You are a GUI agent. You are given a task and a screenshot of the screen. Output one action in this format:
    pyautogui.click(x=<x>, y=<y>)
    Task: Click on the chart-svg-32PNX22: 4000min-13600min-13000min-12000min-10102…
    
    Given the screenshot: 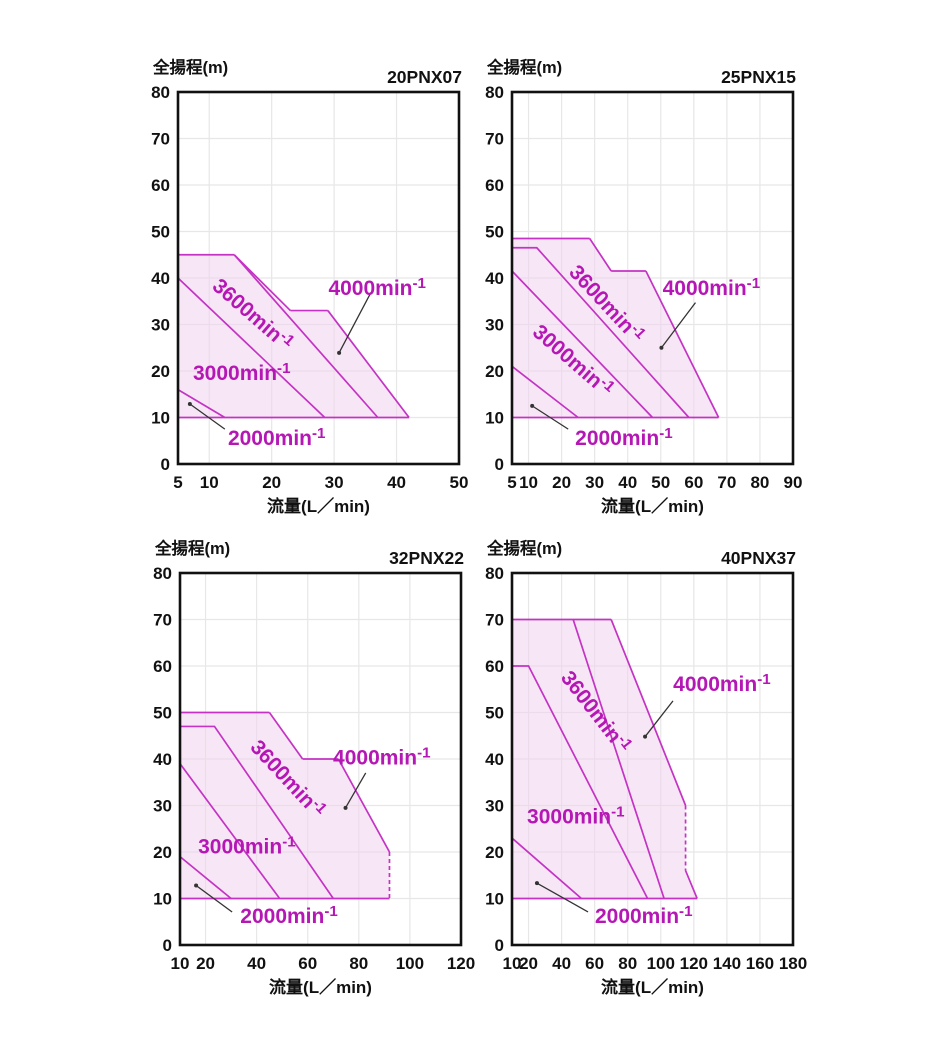 What is the action you would take?
    pyautogui.click(x=314, y=767)
    